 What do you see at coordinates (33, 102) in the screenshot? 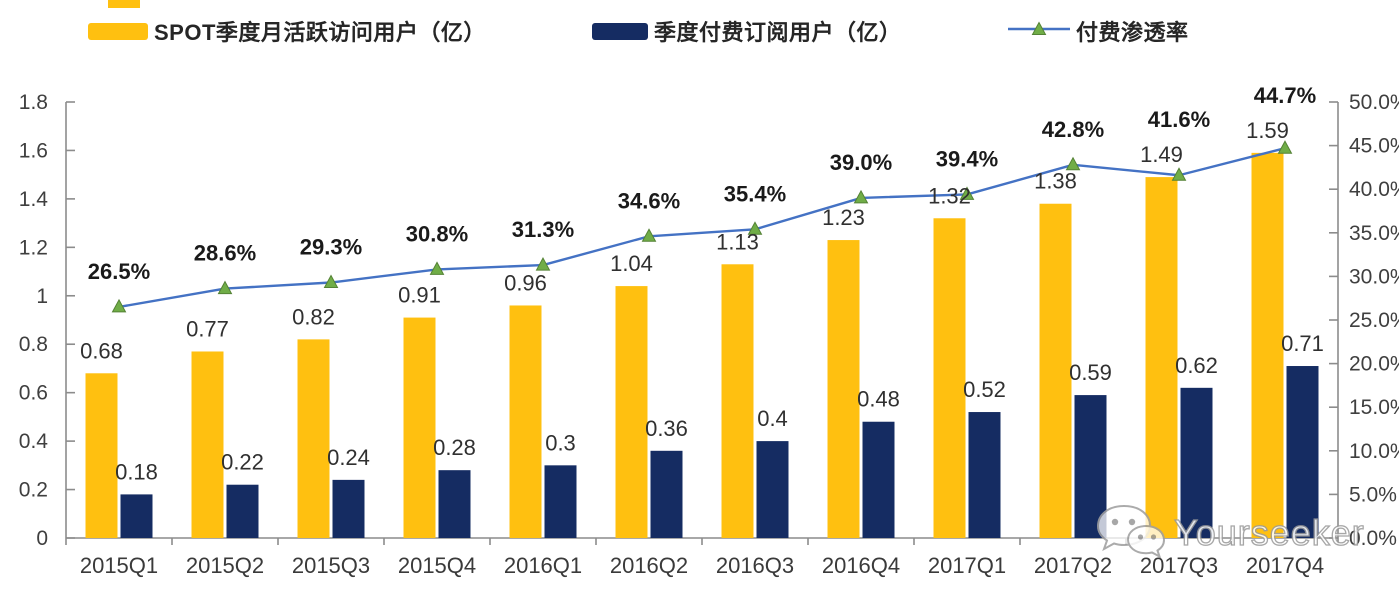
I see `left-axis-label: 1.8` at bounding box center [33, 102].